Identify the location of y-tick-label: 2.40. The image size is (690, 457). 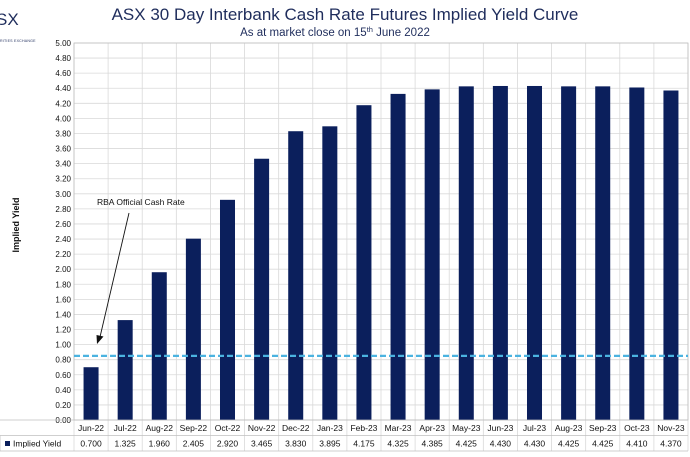
(63, 239).